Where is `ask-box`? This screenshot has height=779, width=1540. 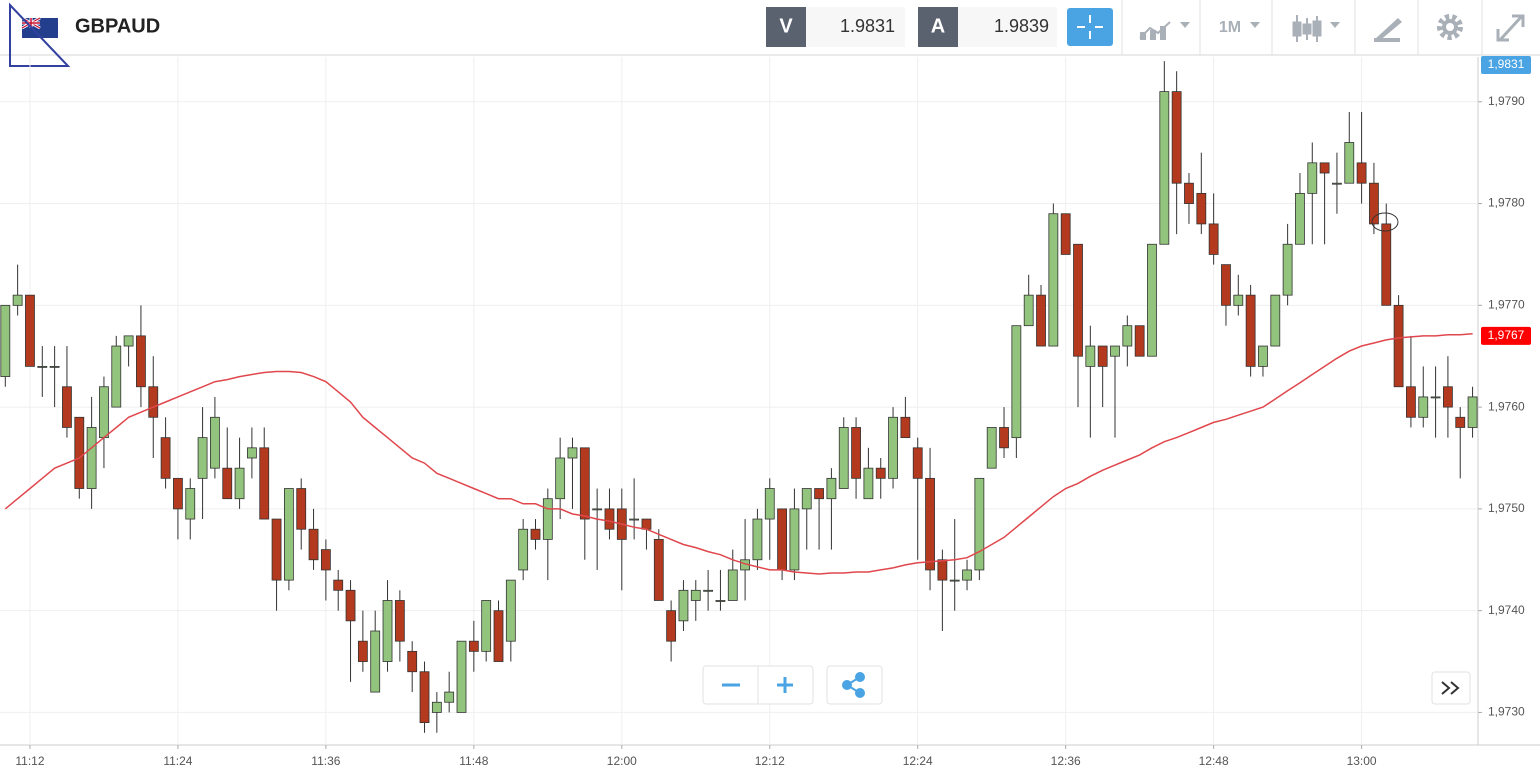
ask-box is located at coordinates (1007, 27).